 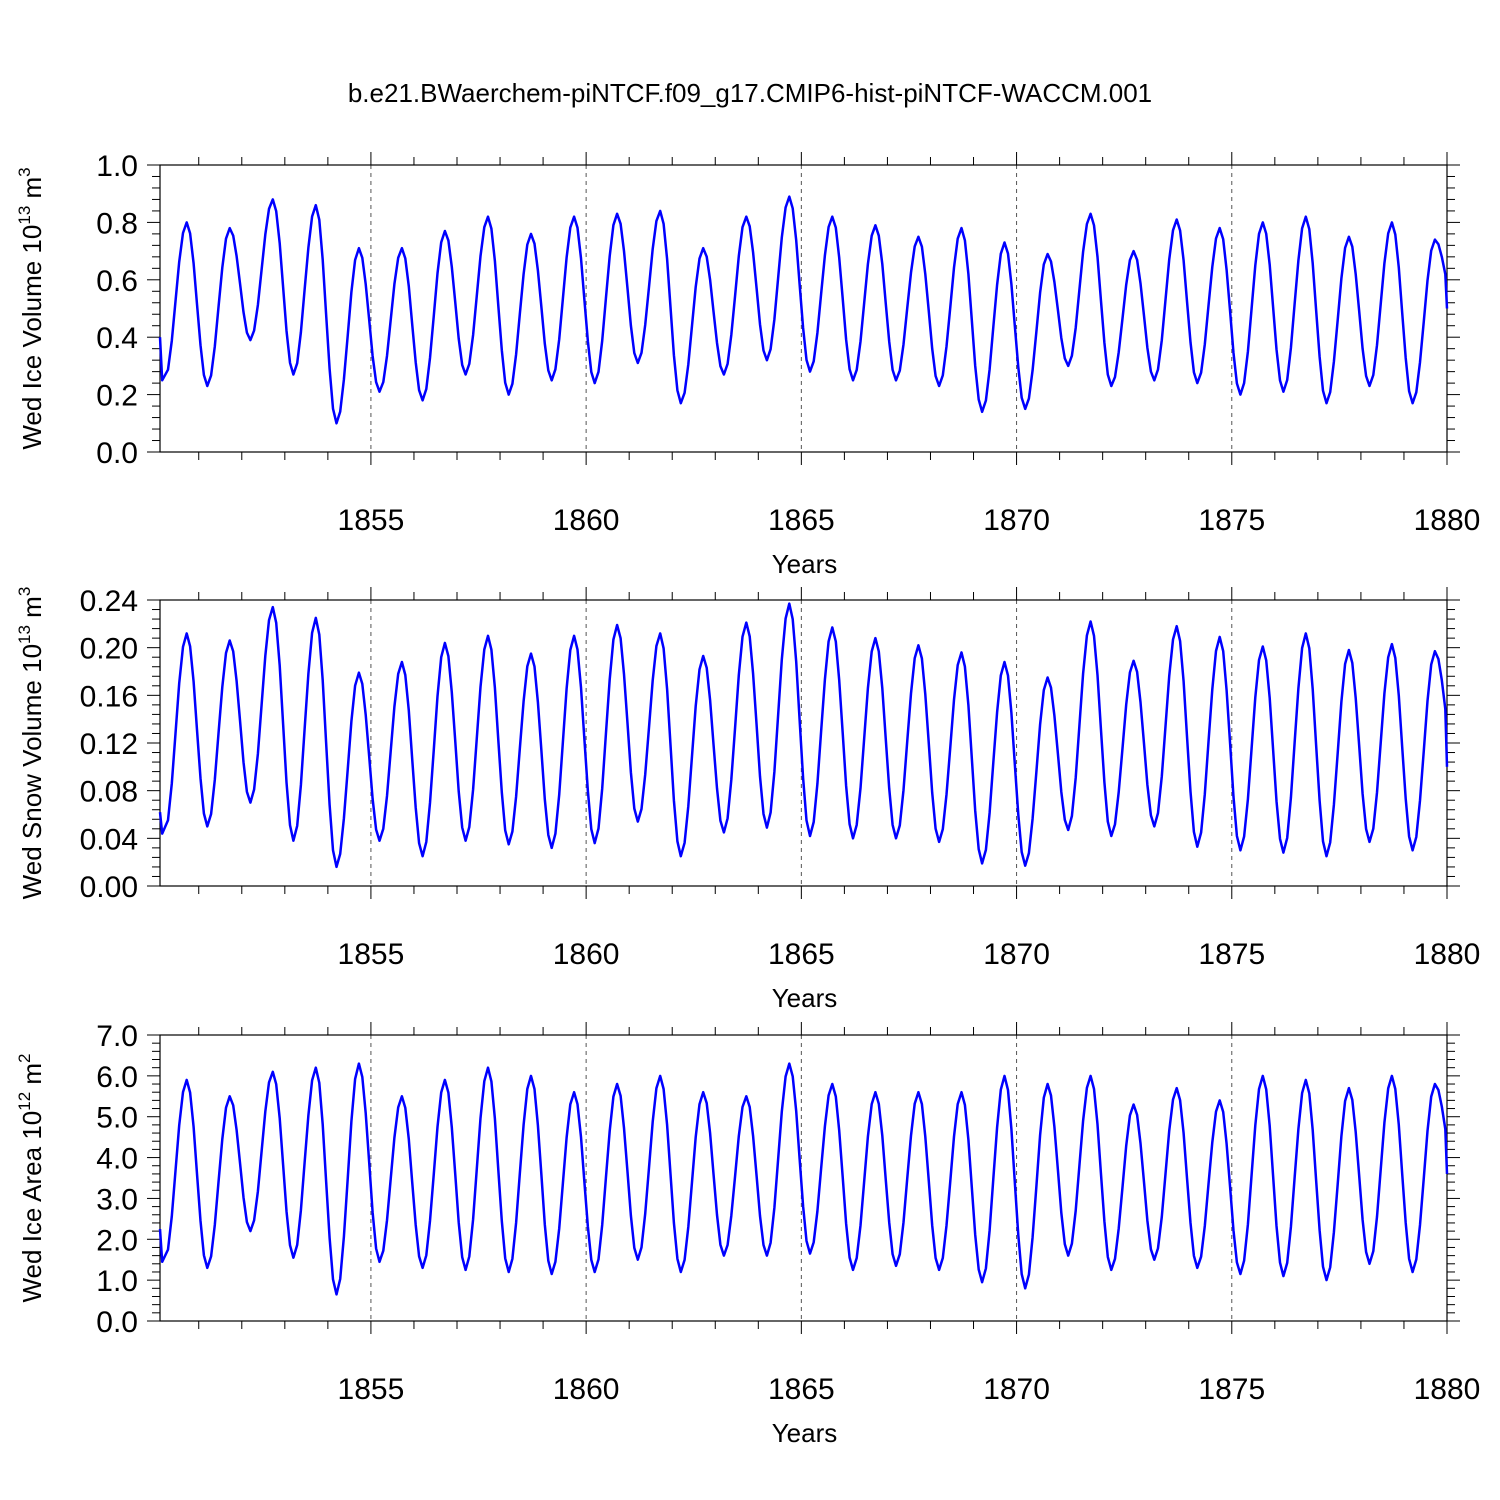 What do you see at coordinates (31, 1177) in the screenshot?
I see `y-axis-label: Wed Ice Area 1012 m2` at bounding box center [31, 1177].